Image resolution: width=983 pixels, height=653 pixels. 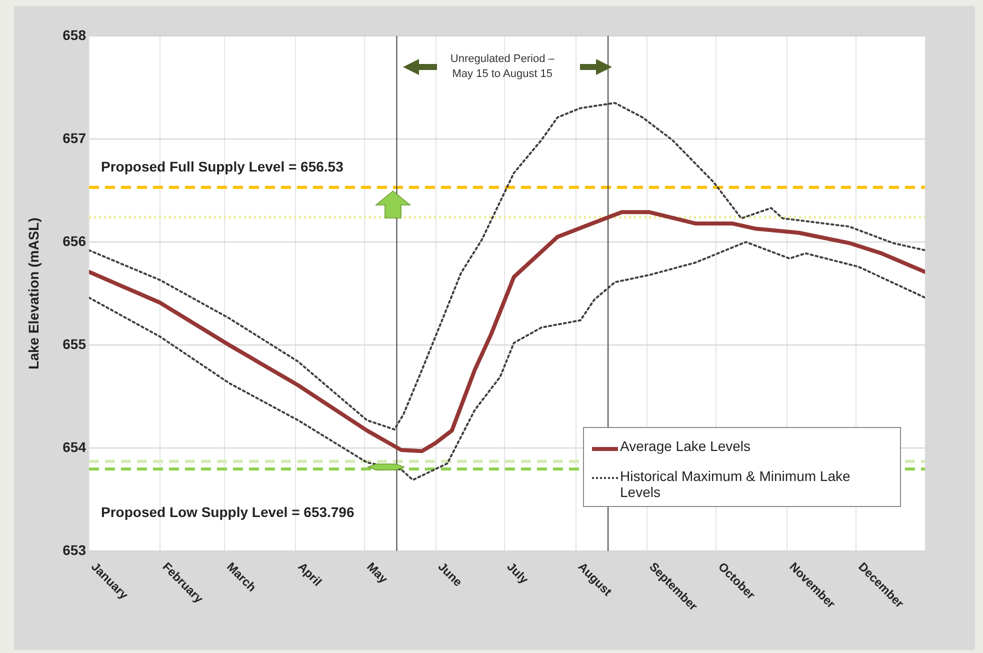 What do you see at coordinates (74, 138) in the screenshot?
I see `y-tick-label: 657` at bounding box center [74, 138].